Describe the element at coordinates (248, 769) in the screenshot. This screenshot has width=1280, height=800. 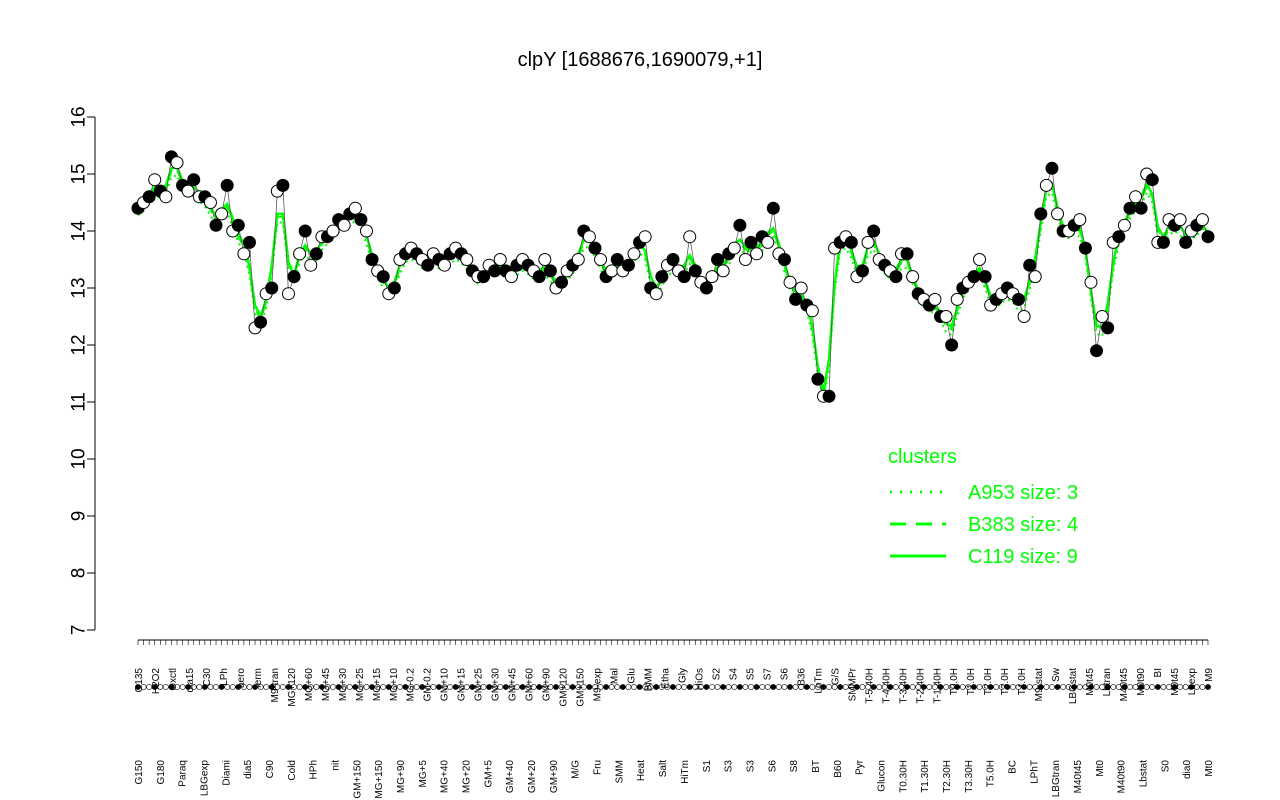
I see `x-tick-label: dia5` at that location.